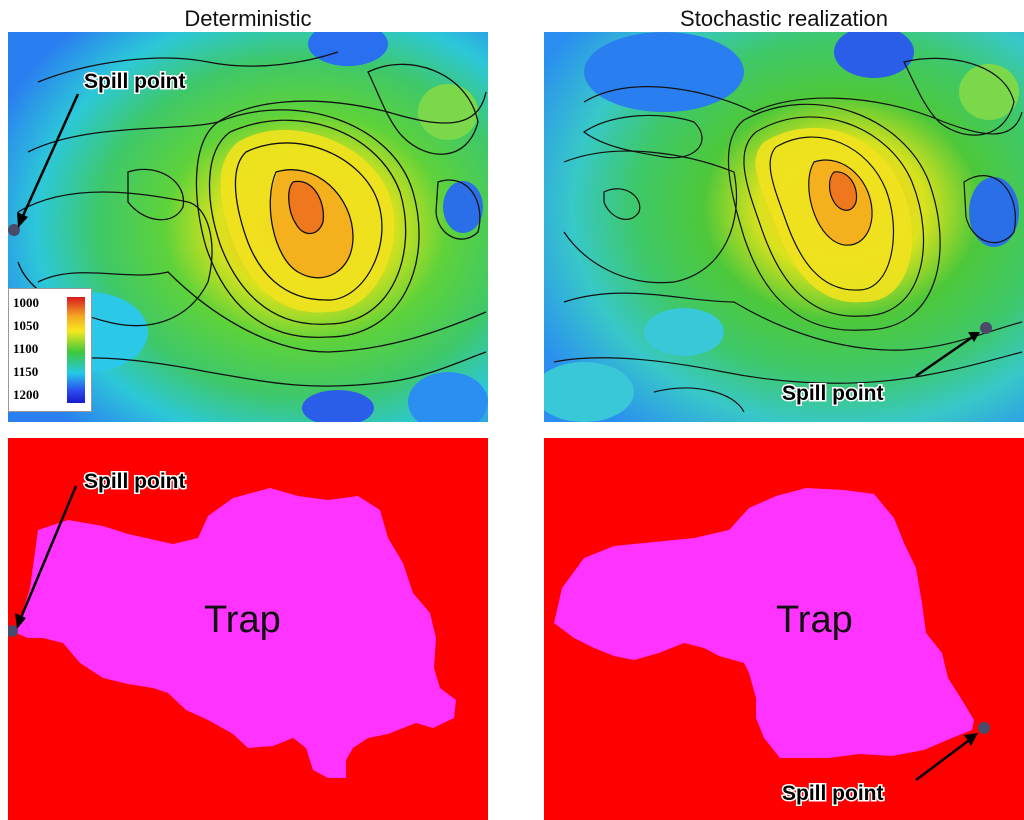 The width and height of the screenshot is (1024, 820). Describe the element at coordinates (26, 371) in the screenshot. I see `legend-tick: 1150` at that location.